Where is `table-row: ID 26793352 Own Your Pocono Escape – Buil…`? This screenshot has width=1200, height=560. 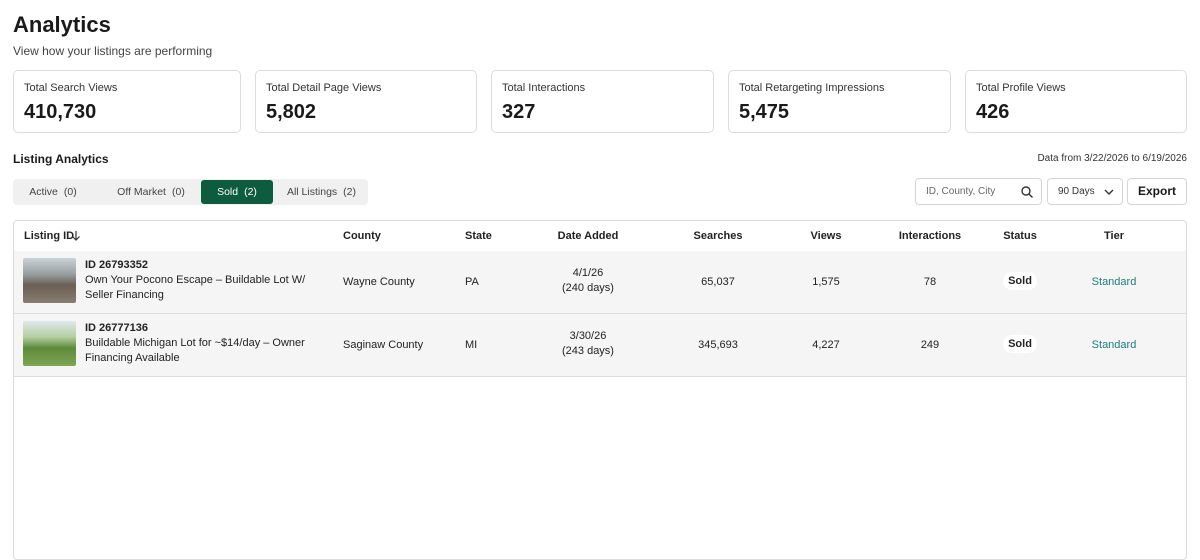 table-row: ID 26793352 Own Your Pocono Escape – Buil… is located at coordinates (600, 282).